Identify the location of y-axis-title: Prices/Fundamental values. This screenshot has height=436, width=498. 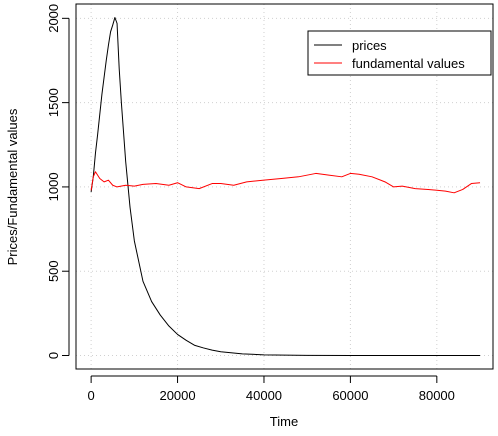
(12, 186).